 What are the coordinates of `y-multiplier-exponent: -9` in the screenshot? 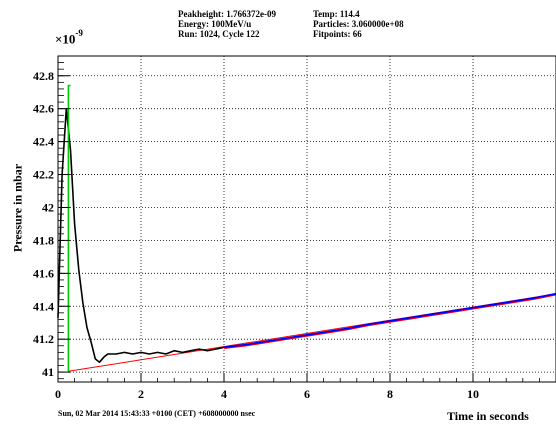 It's located at (79, 33).